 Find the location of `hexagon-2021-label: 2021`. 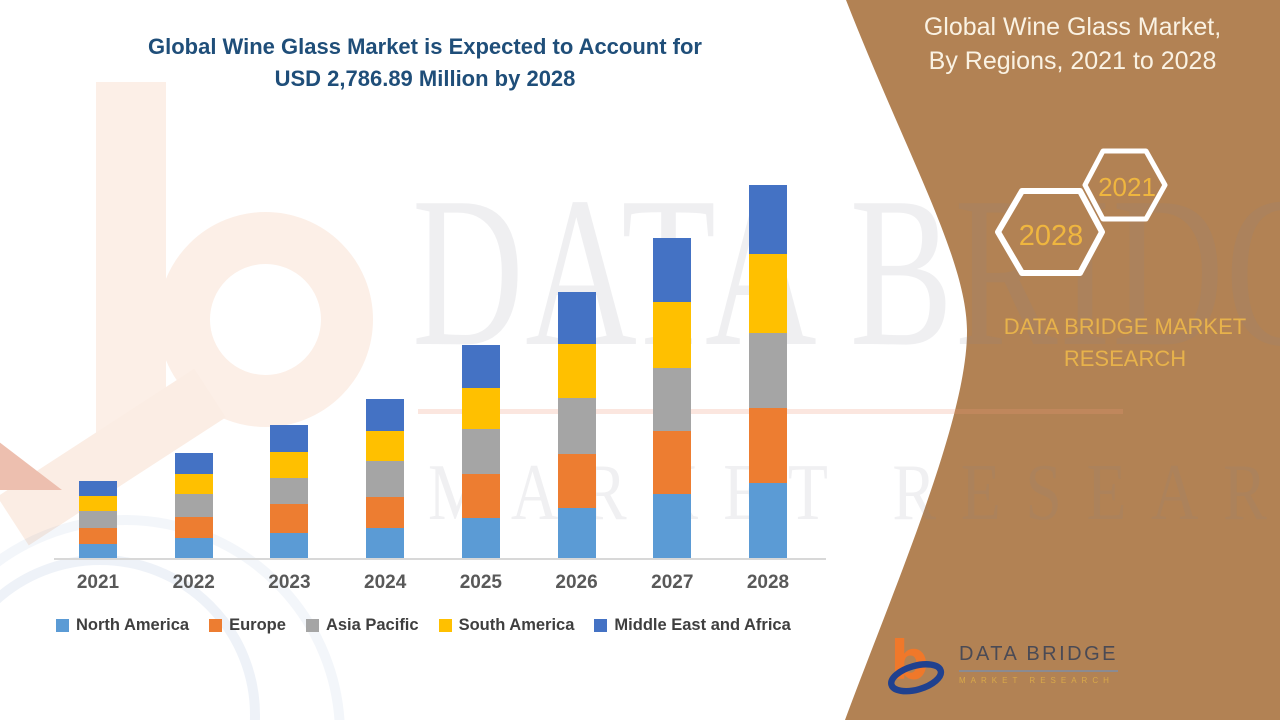

hexagon-2021-label: 2021 is located at coordinates (1127, 187).